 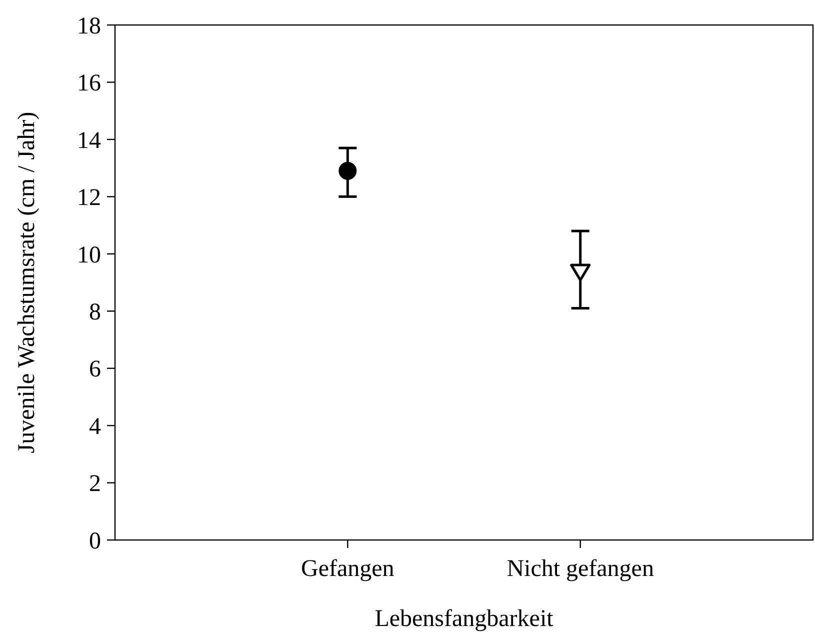 What do you see at coordinates (89, 26) in the screenshot?
I see `y-tick-label: 18` at bounding box center [89, 26].